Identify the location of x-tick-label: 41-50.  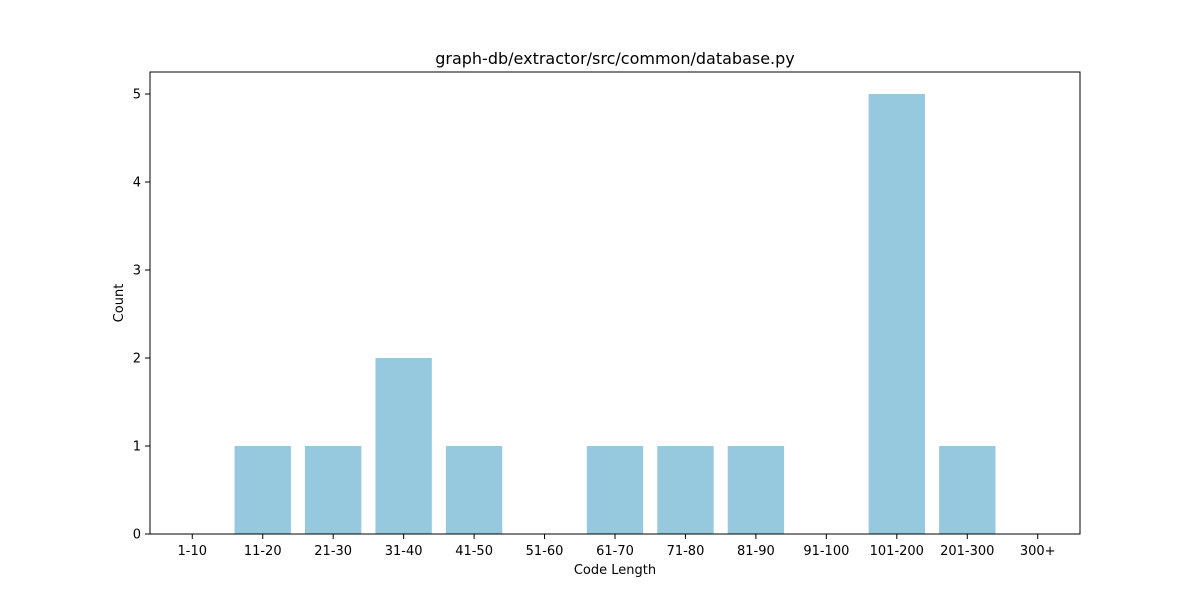
(474, 551).